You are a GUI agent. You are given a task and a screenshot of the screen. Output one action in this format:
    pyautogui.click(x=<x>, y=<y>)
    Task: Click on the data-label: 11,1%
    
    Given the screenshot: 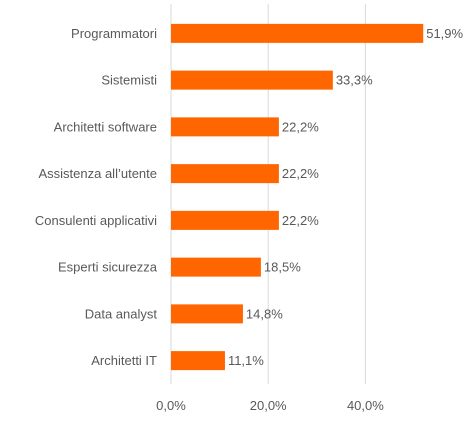 What is the action you would take?
    pyautogui.click(x=246, y=360)
    